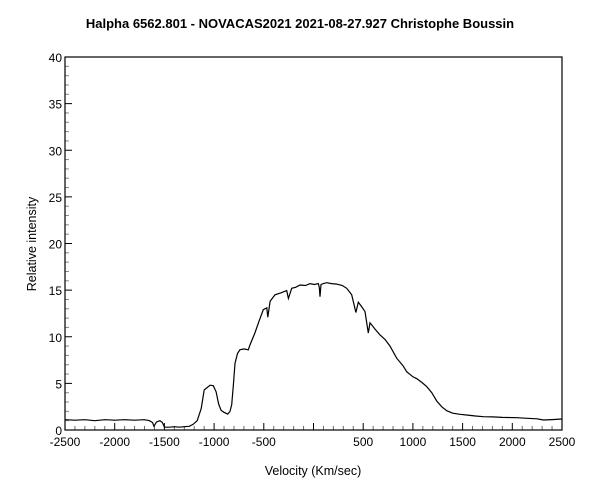 This screenshot has height=500, width=600. I want to click on y-tick-label: 10, so click(56, 338).